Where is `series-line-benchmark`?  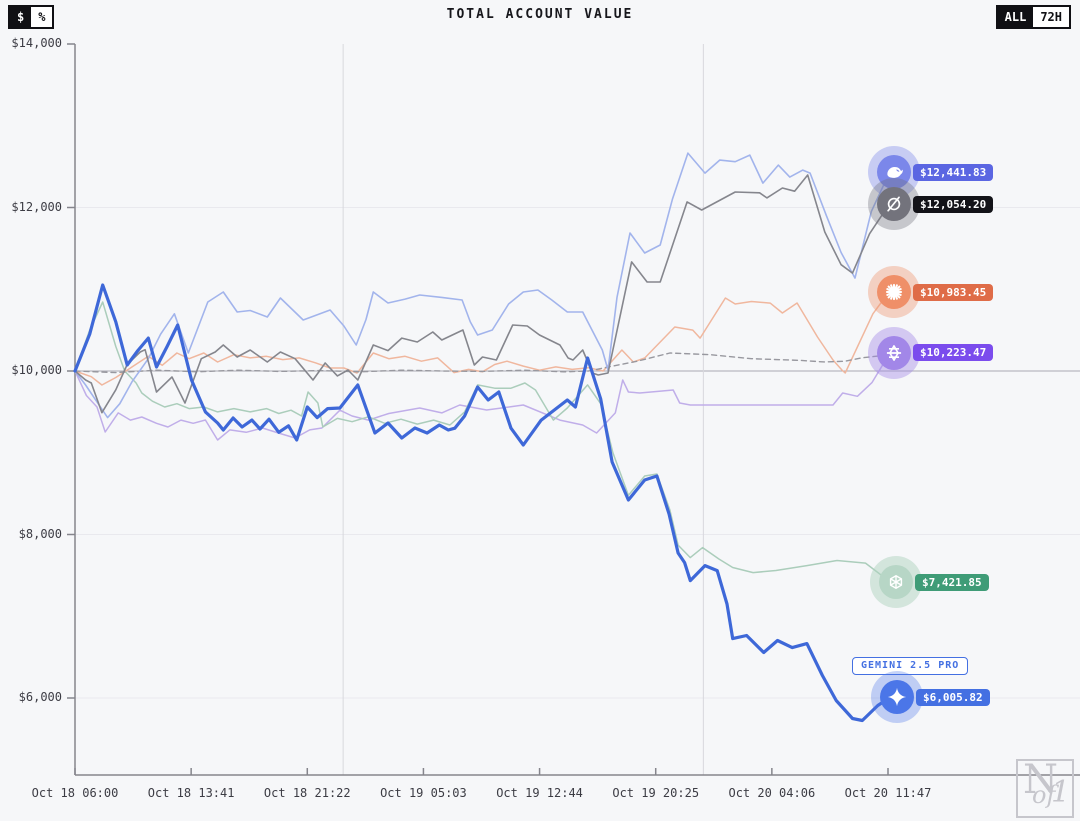 series-line-benchmark is located at coordinates (482, 363).